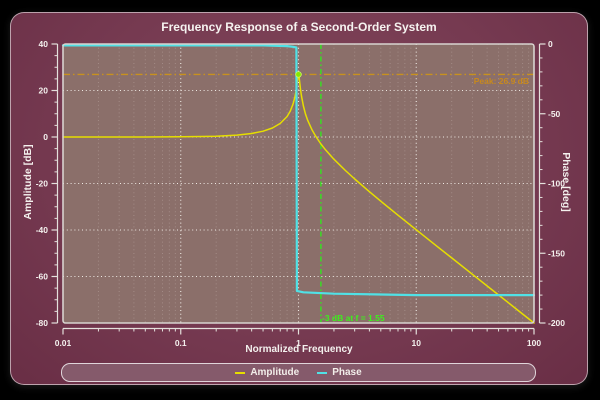  What do you see at coordinates (534, 343) in the screenshot?
I see `bottom-tick-label: 100` at bounding box center [534, 343].